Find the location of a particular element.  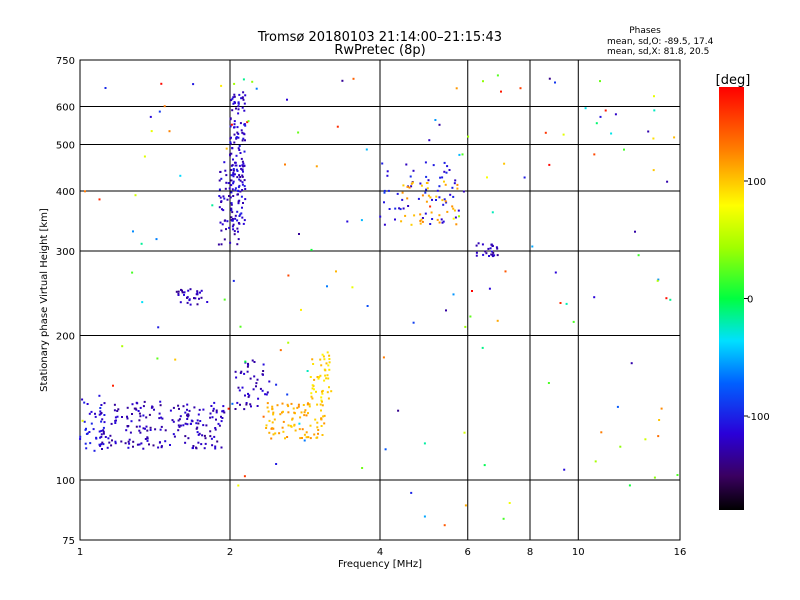

colorbar-tick-label: -100 is located at coordinates (758, 417).